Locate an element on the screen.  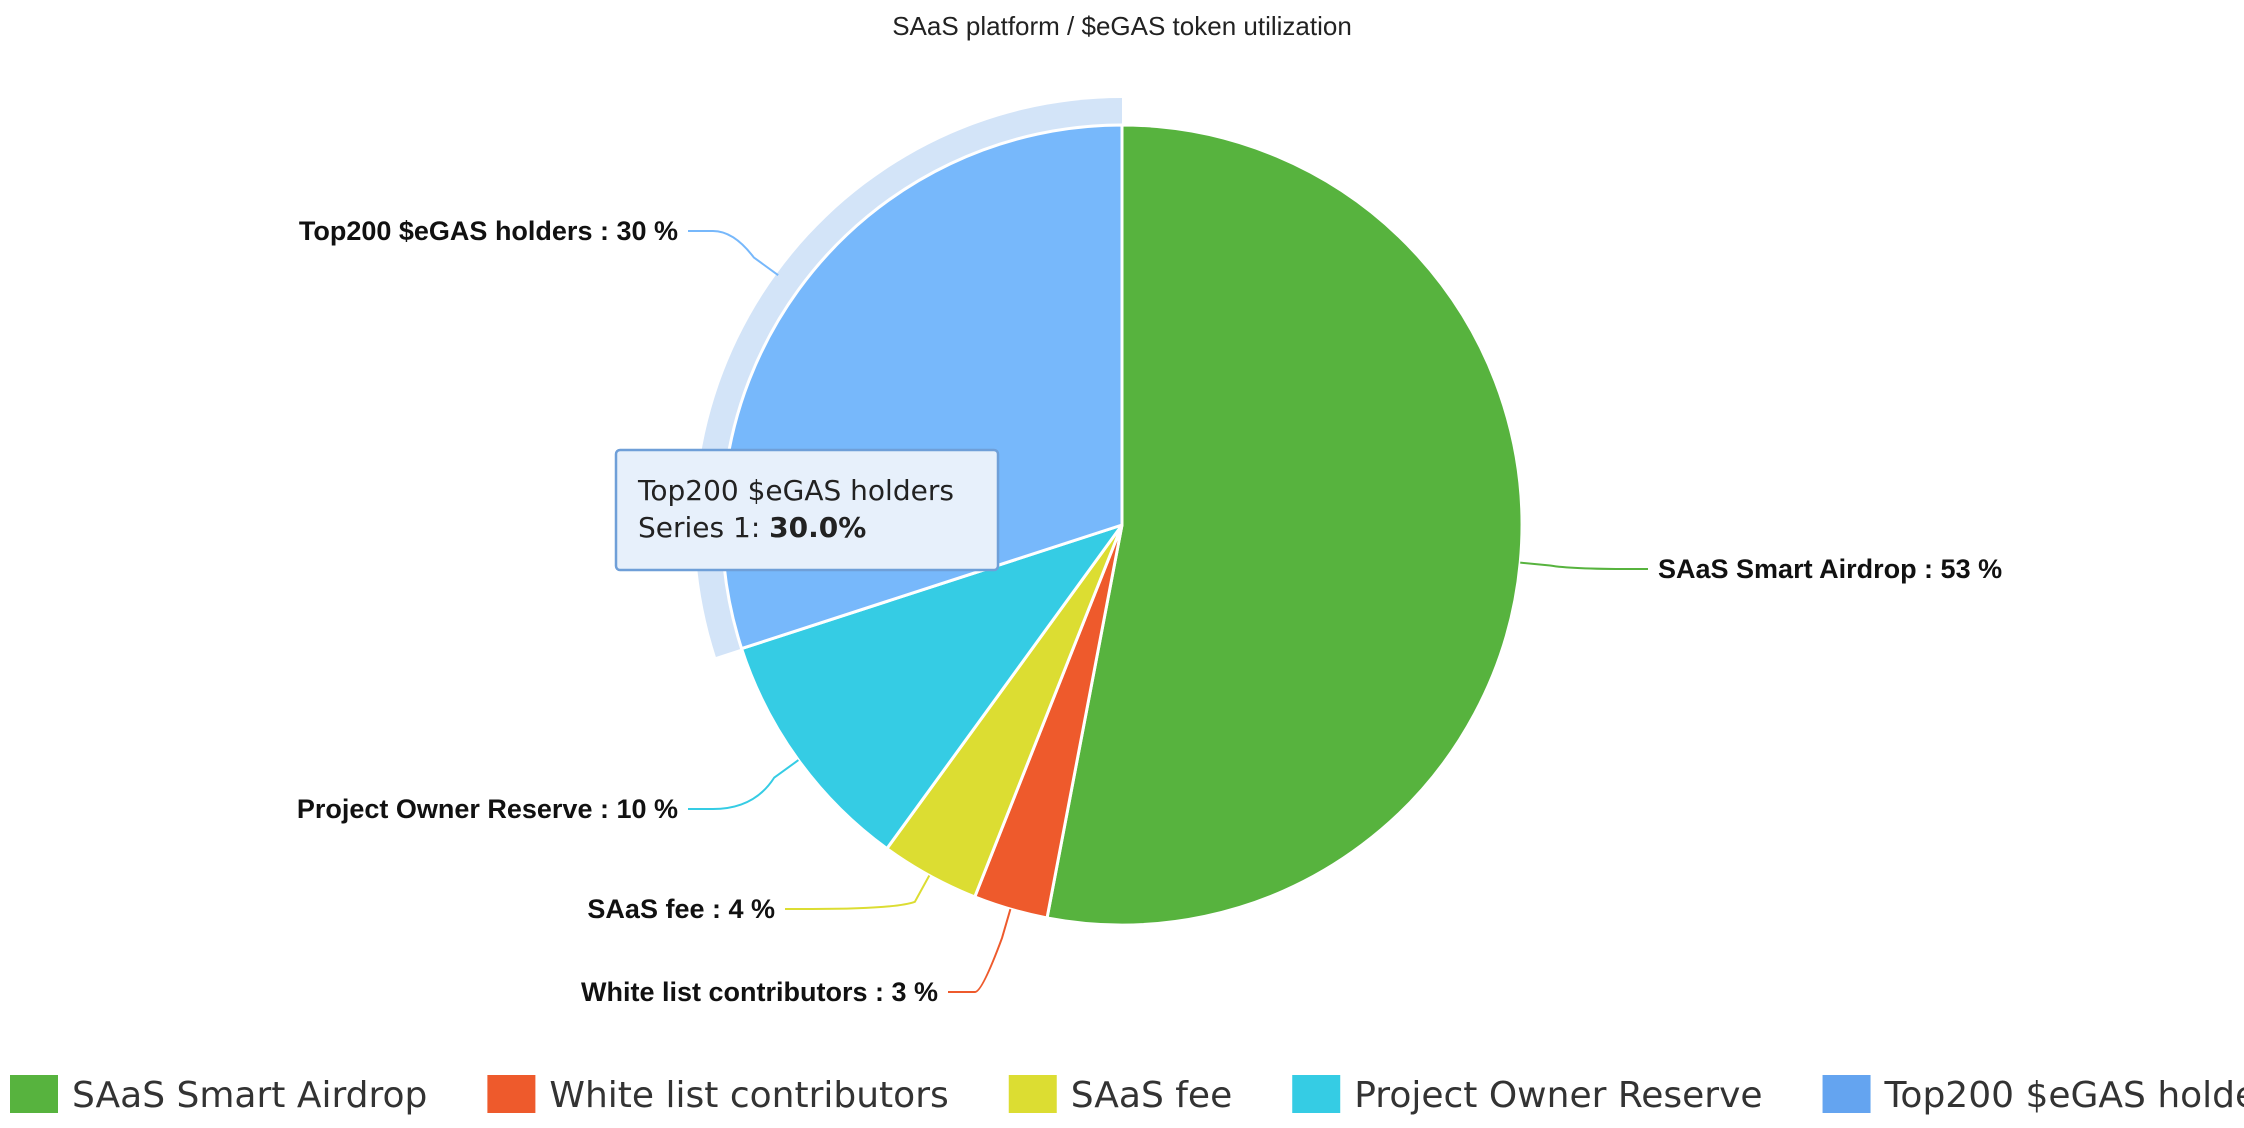
connector-white-list-contributors is located at coordinates (980, 950).